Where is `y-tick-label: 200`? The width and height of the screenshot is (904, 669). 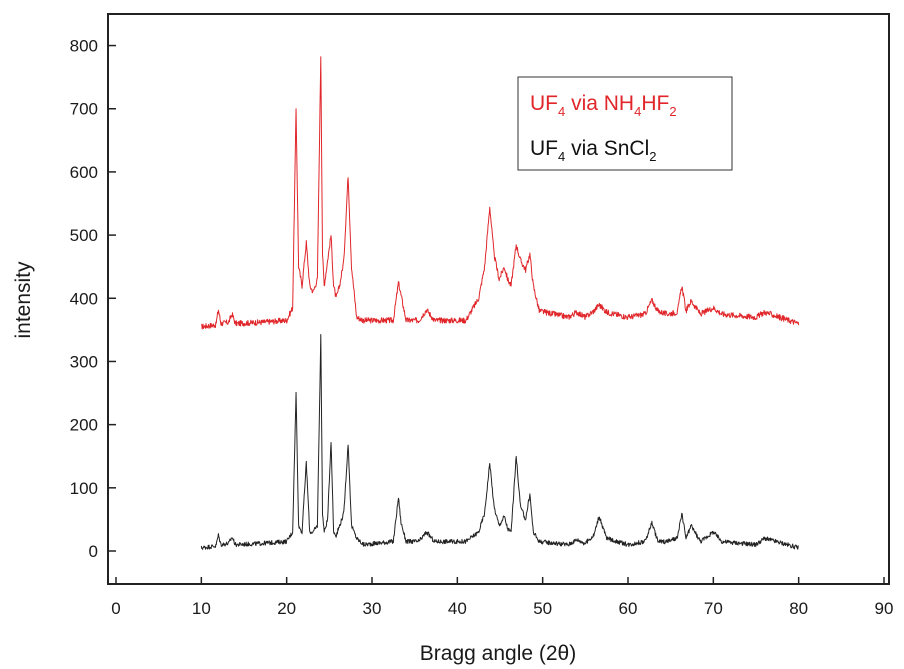 y-tick-label: 200 is located at coordinates (84, 425).